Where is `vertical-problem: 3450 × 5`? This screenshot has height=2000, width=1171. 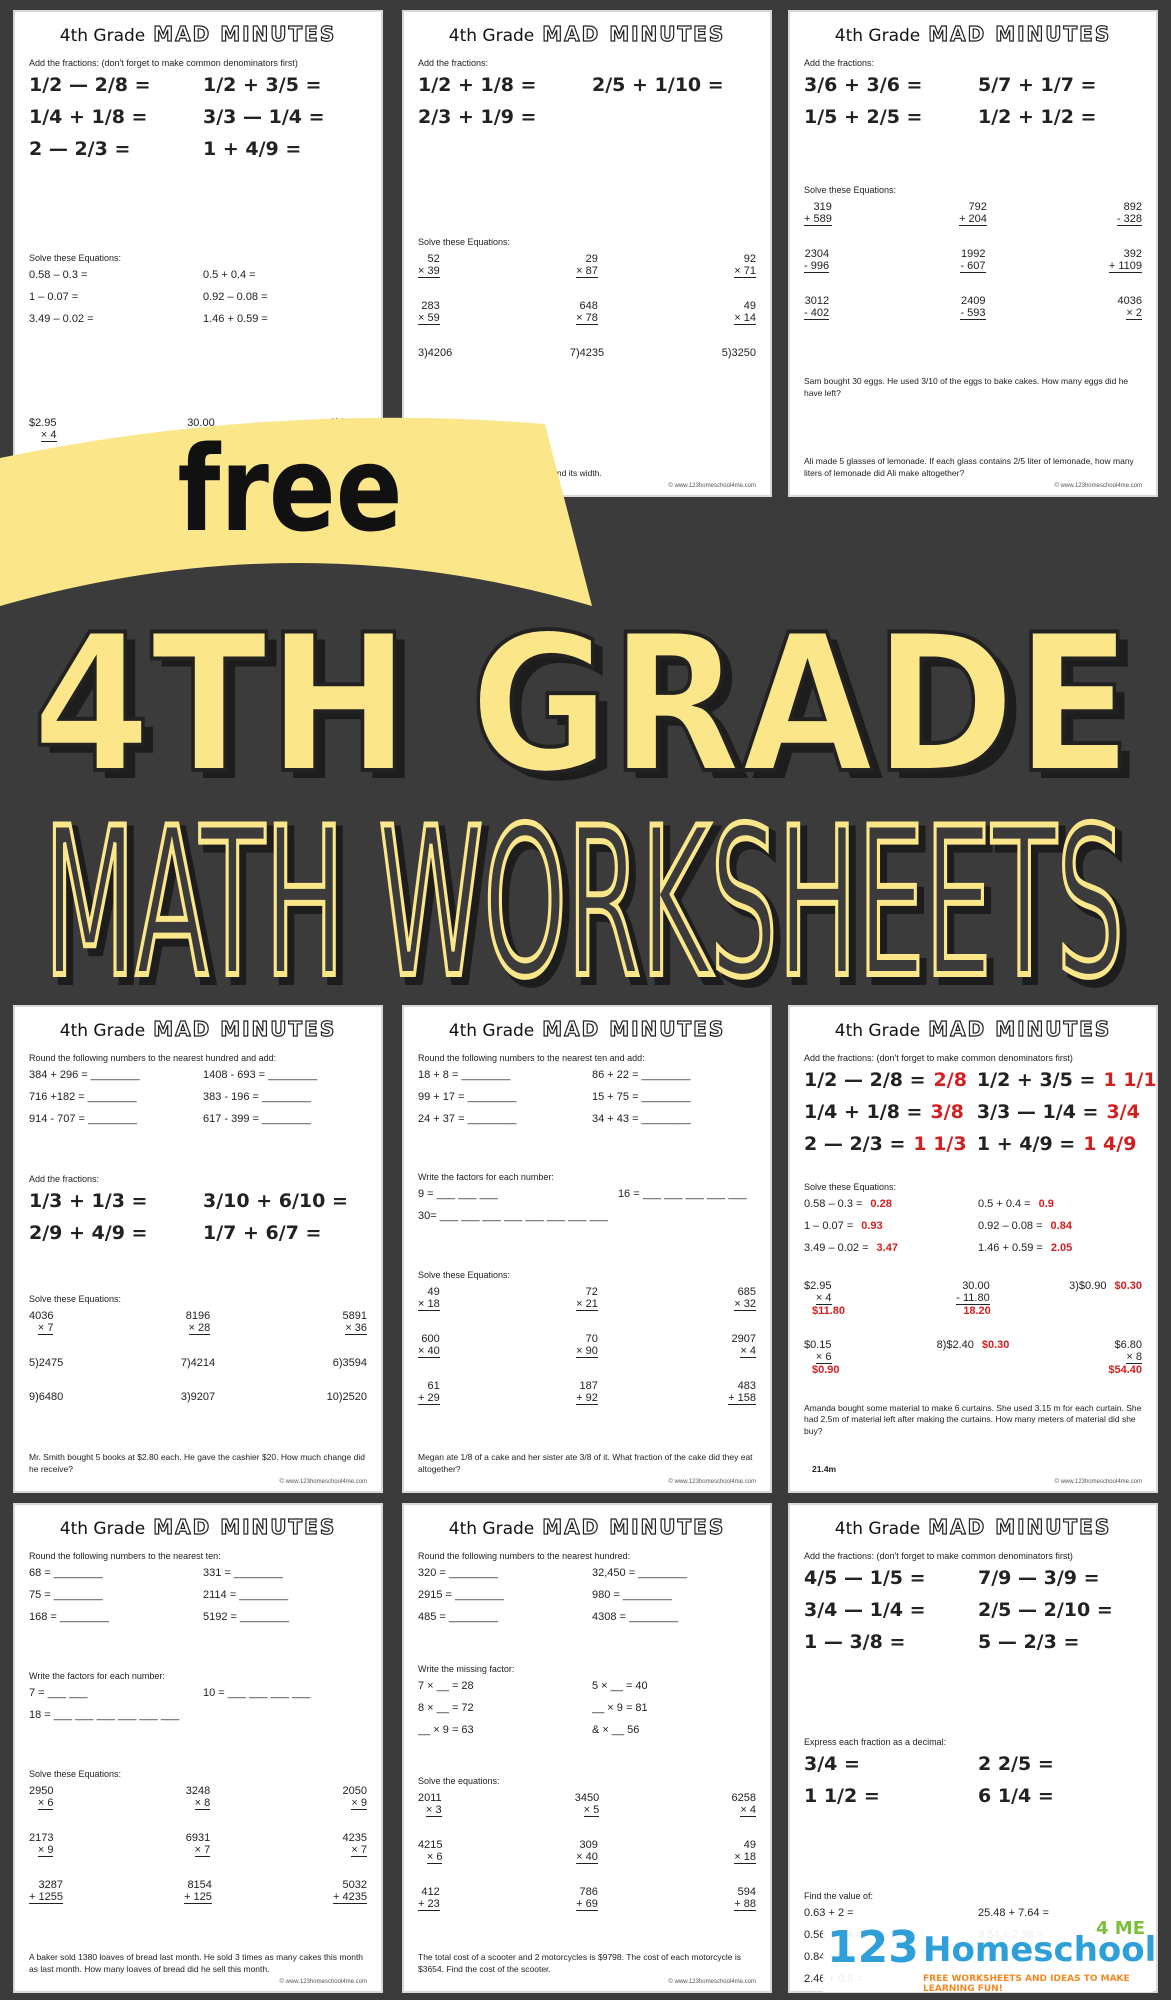 vertical-problem: 3450 × 5 is located at coordinates (587, 1805).